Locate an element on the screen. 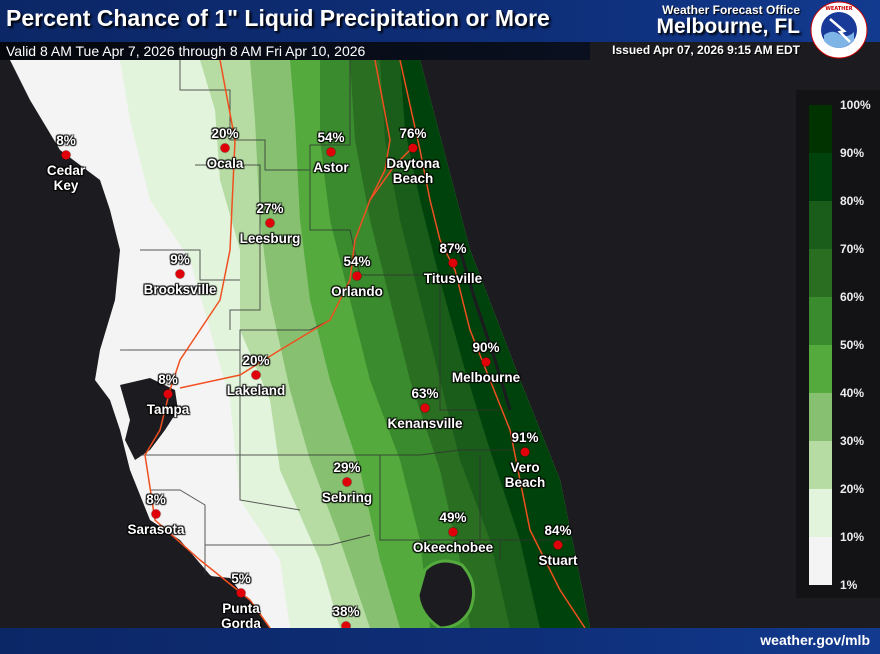 The image size is (880, 654). city-name: Titusville is located at coordinates (453, 278).